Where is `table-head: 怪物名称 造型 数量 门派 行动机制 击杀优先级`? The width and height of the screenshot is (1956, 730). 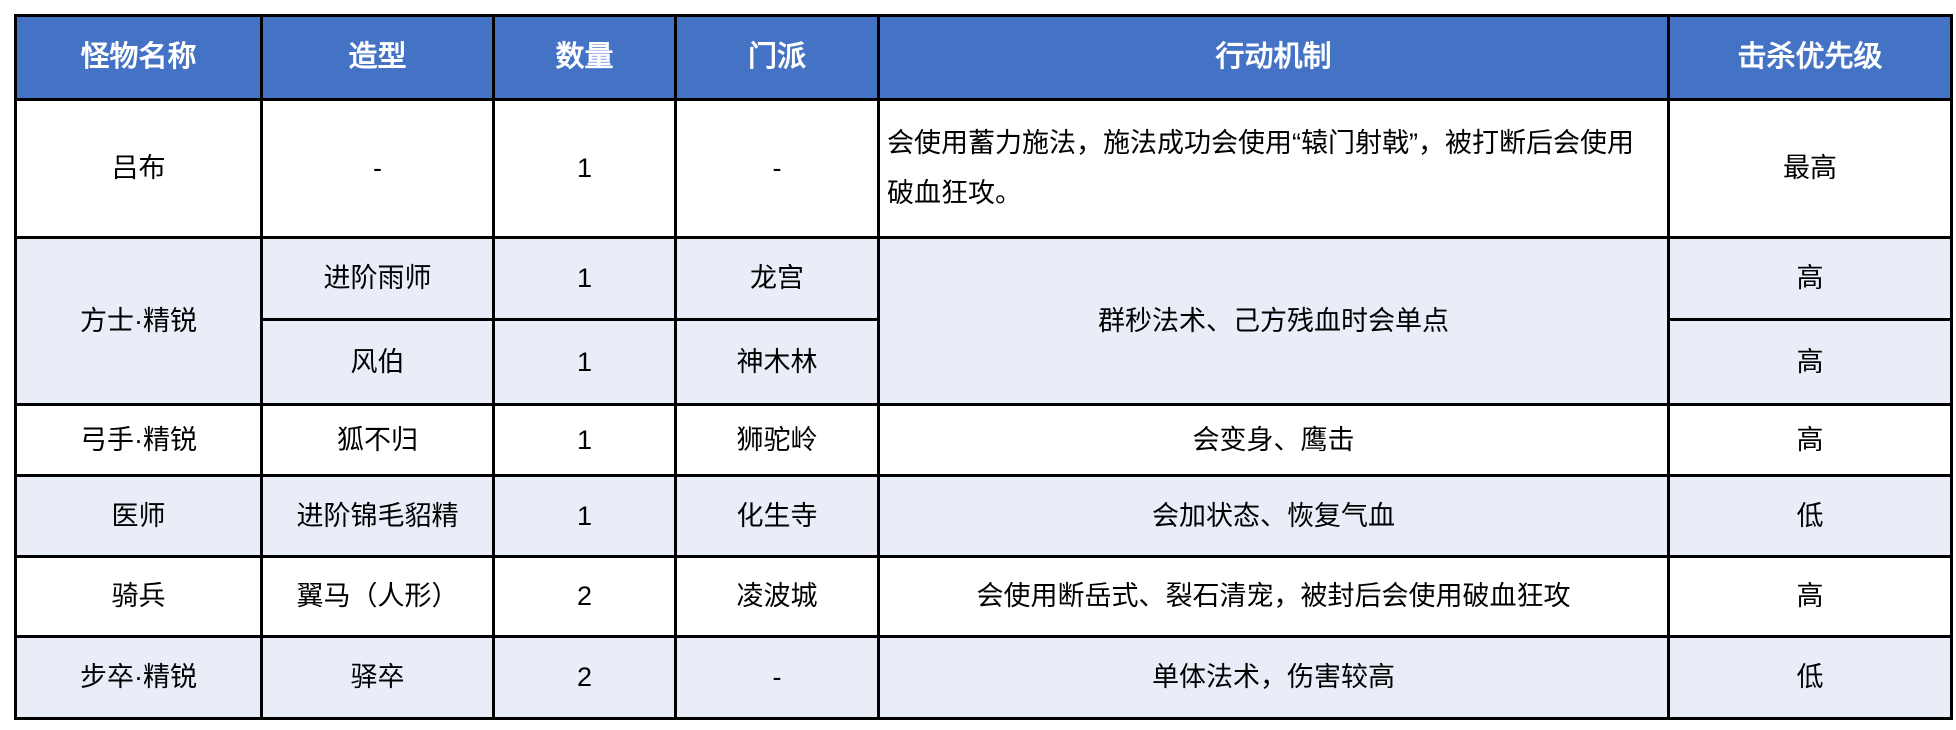 table-head: 怪物名称 造型 数量 门派 行动机制 击杀优先级 is located at coordinates (983, 57).